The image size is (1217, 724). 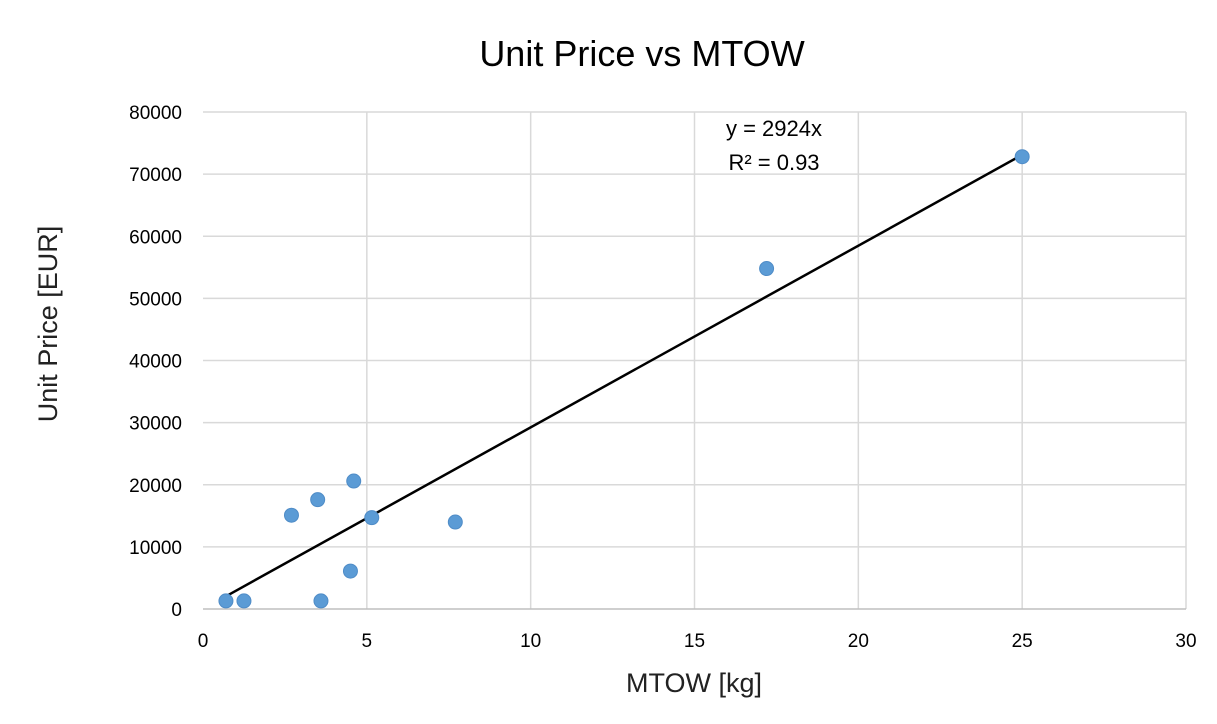 What do you see at coordinates (530, 641) in the screenshot?
I see `x-tick-label: 10` at bounding box center [530, 641].